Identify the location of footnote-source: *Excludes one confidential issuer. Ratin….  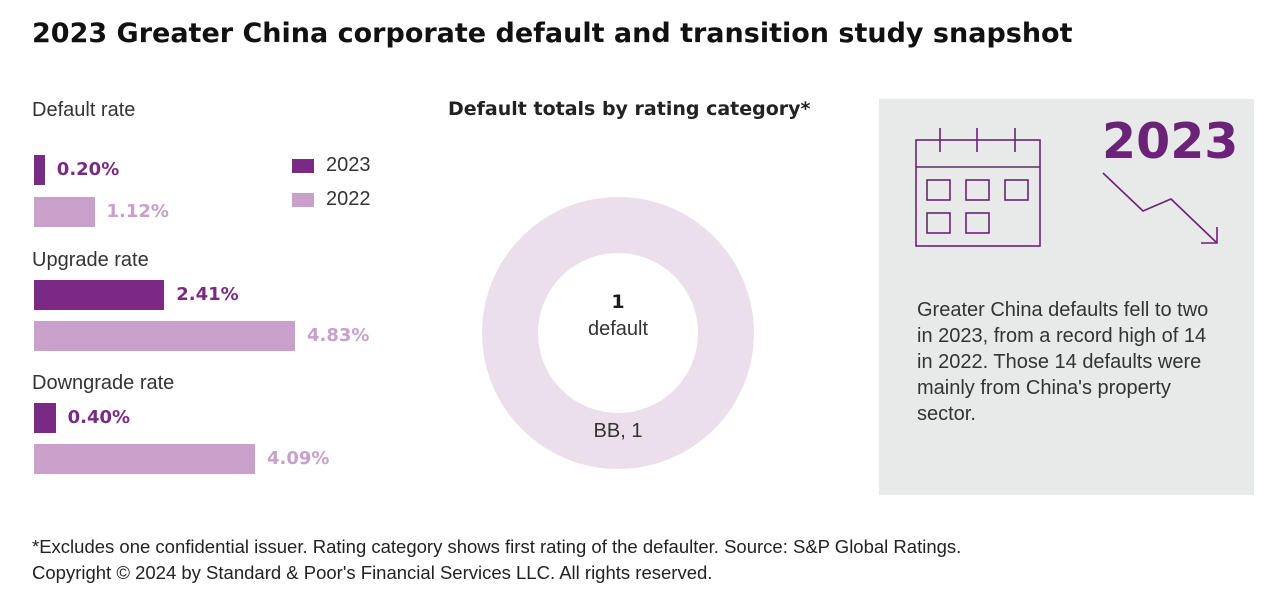
(497, 546).